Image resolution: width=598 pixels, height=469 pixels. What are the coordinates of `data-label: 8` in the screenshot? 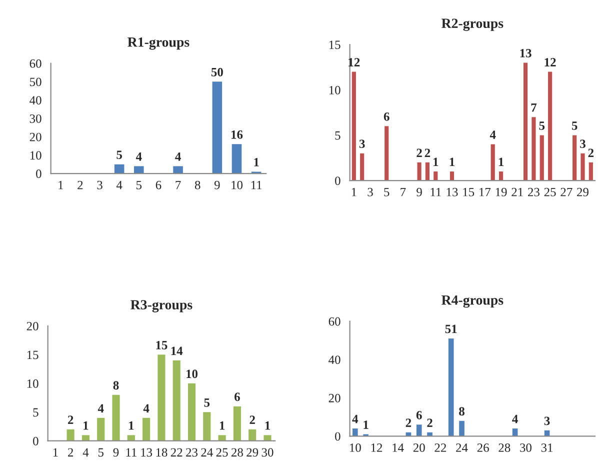 It's located at (116, 385).